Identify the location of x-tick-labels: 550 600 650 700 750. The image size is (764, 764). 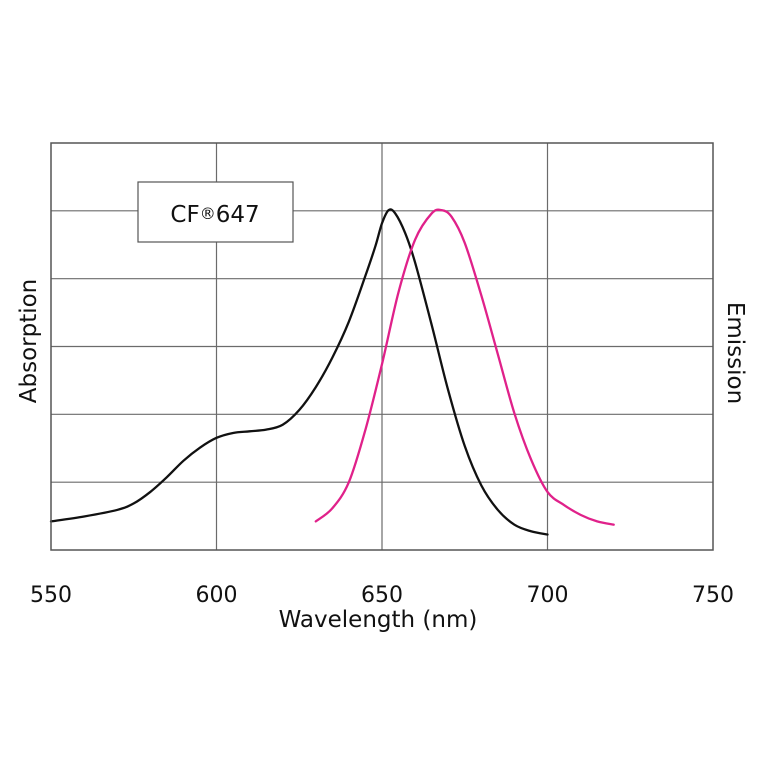
(382, 595).